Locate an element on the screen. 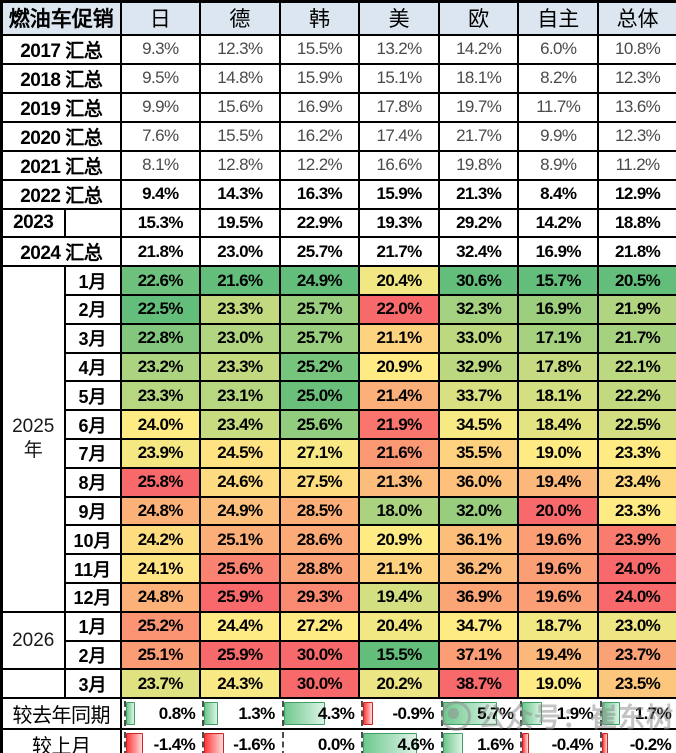 The width and height of the screenshot is (676, 753). value-cell: 8.4% is located at coordinates (558, 194).